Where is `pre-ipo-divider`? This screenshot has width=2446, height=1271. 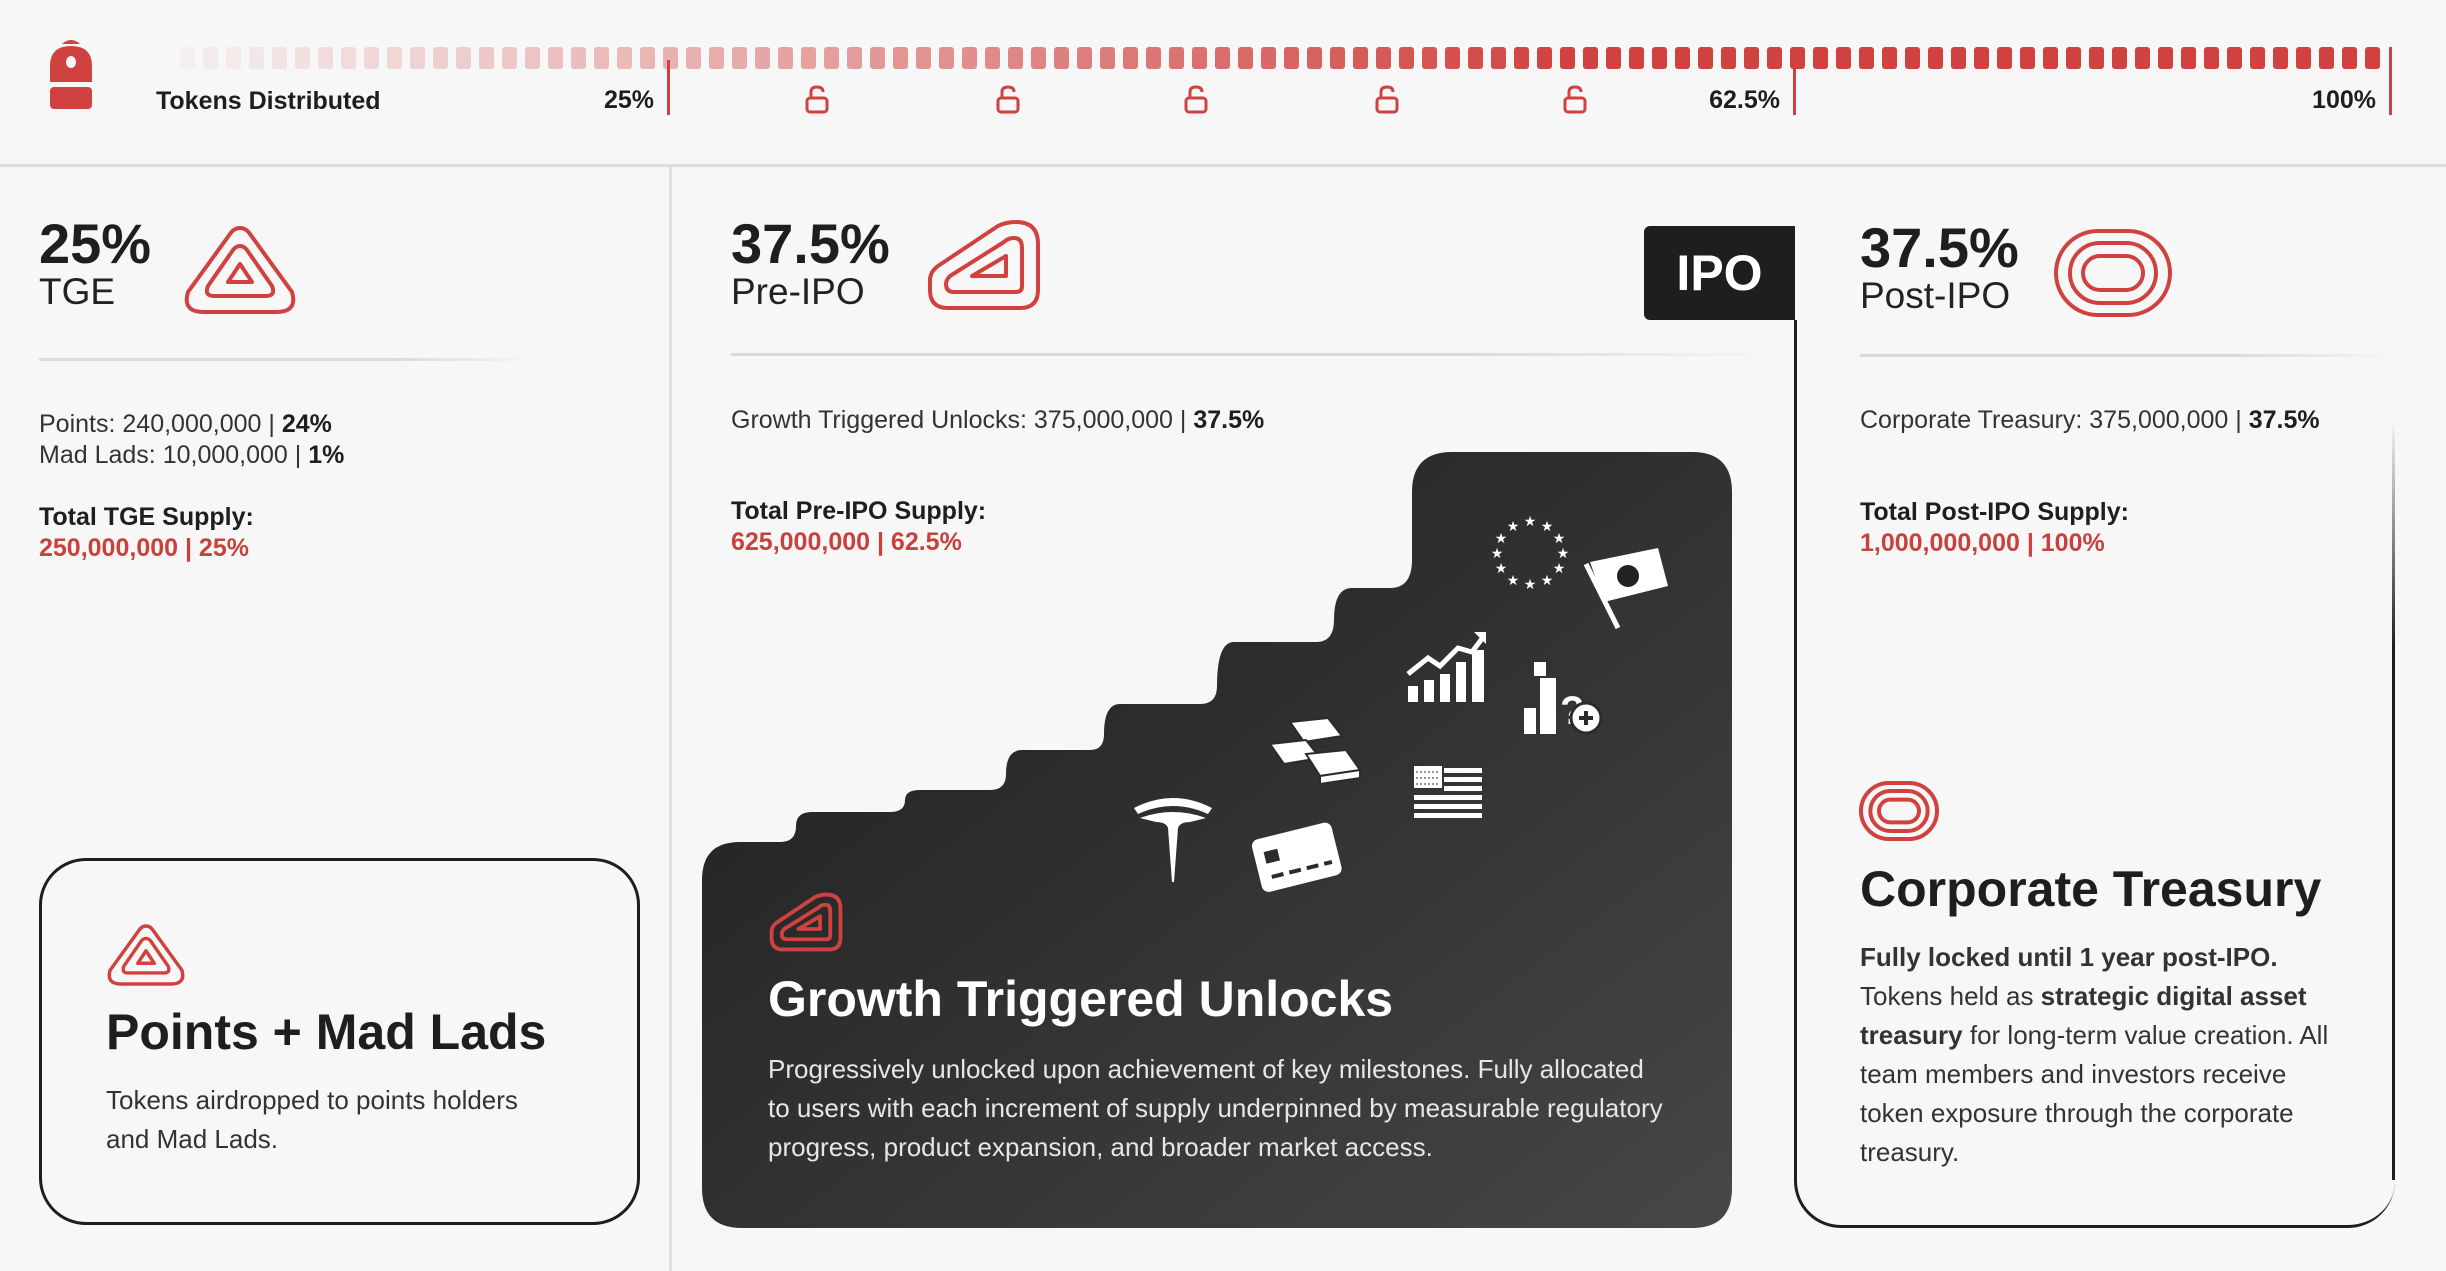 pre-ipo-divider is located at coordinates (1256, 354).